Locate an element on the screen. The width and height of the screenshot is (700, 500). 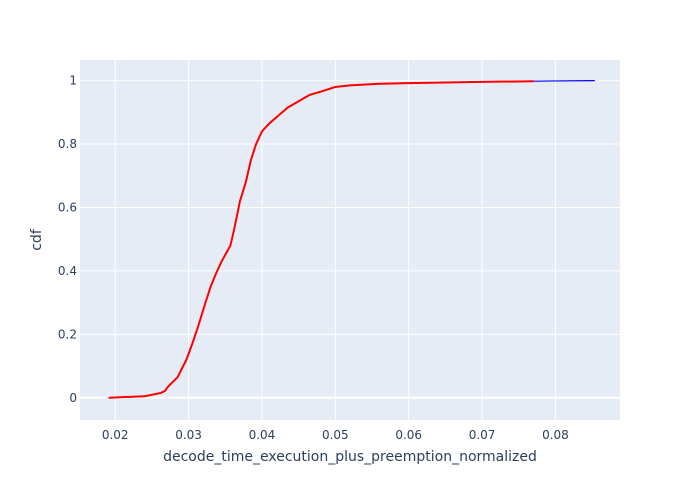
y-tick-label: 0.2 is located at coordinates (67, 334).